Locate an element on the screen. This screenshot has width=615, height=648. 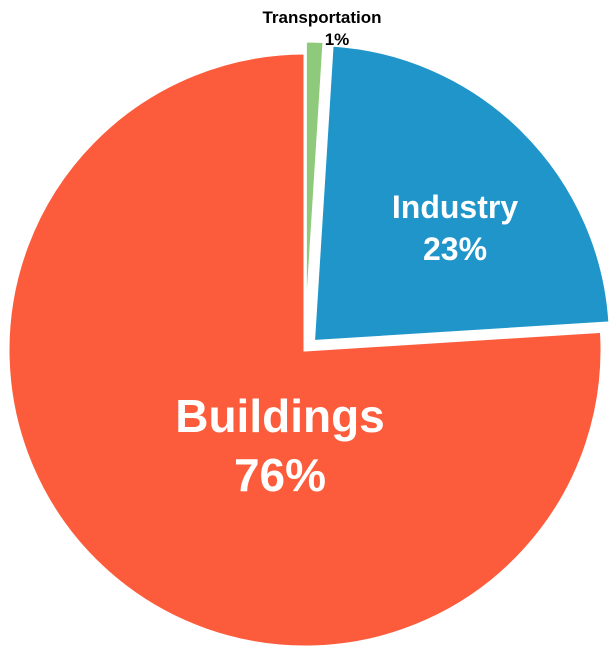
slice-label-industry-name: Industry is located at coordinates (455, 207).